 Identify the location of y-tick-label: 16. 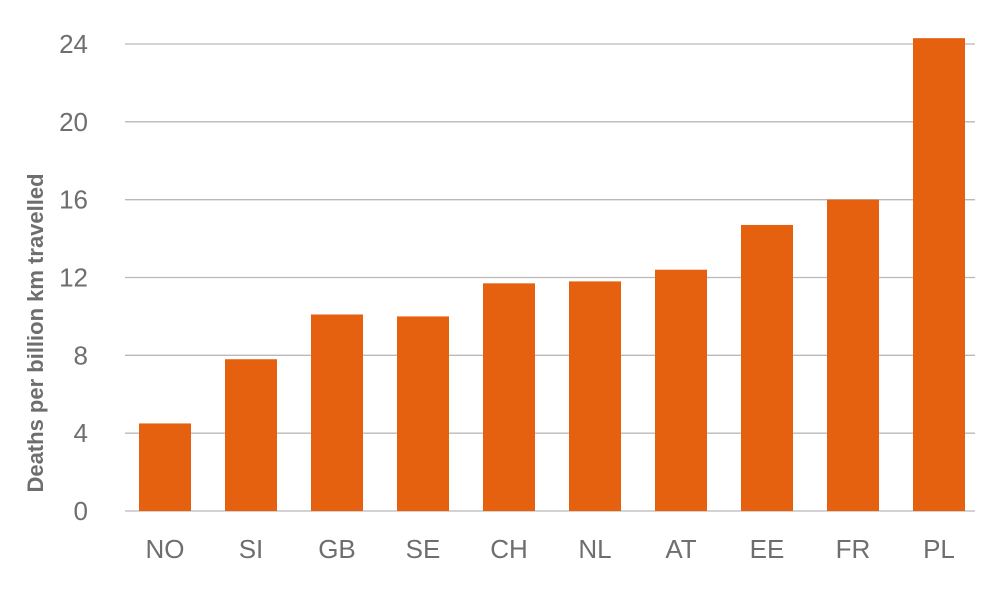
(73, 200).